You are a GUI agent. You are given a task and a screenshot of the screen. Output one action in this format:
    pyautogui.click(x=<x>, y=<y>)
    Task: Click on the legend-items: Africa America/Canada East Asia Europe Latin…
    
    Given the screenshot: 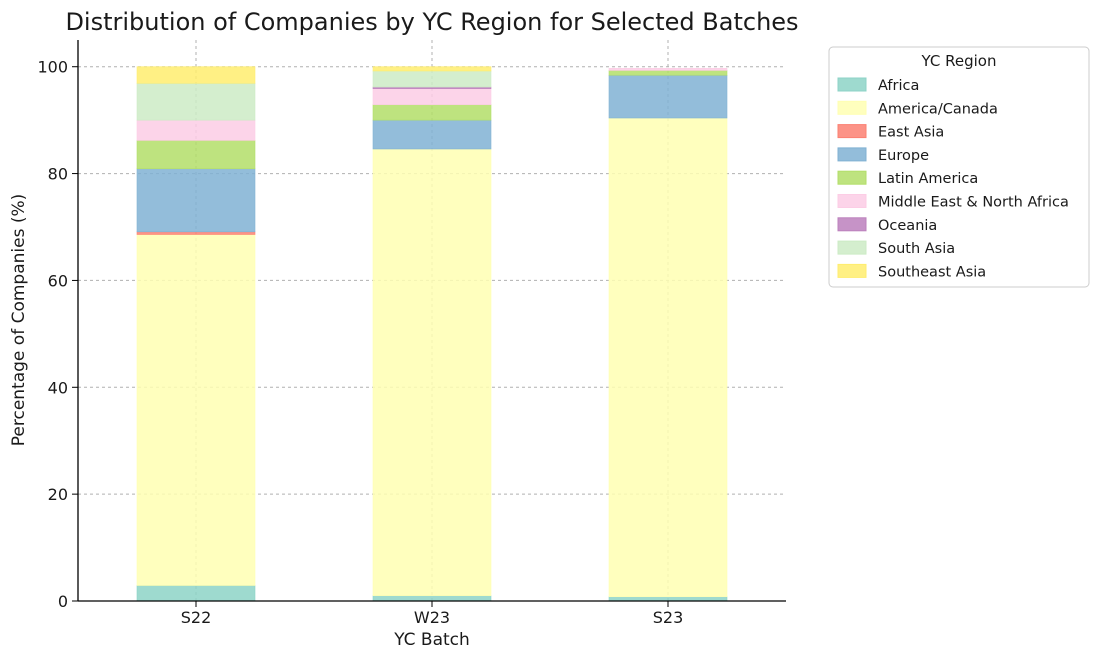 What is the action you would take?
    pyautogui.click(x=953, y=178)
    